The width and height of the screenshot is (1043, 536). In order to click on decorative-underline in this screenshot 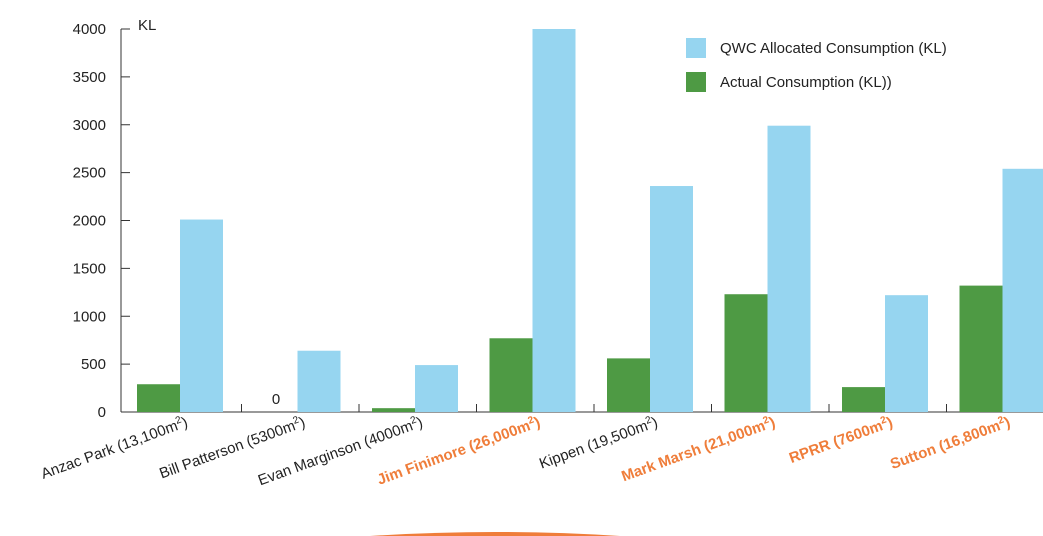, I will do `click(495, 534)`.